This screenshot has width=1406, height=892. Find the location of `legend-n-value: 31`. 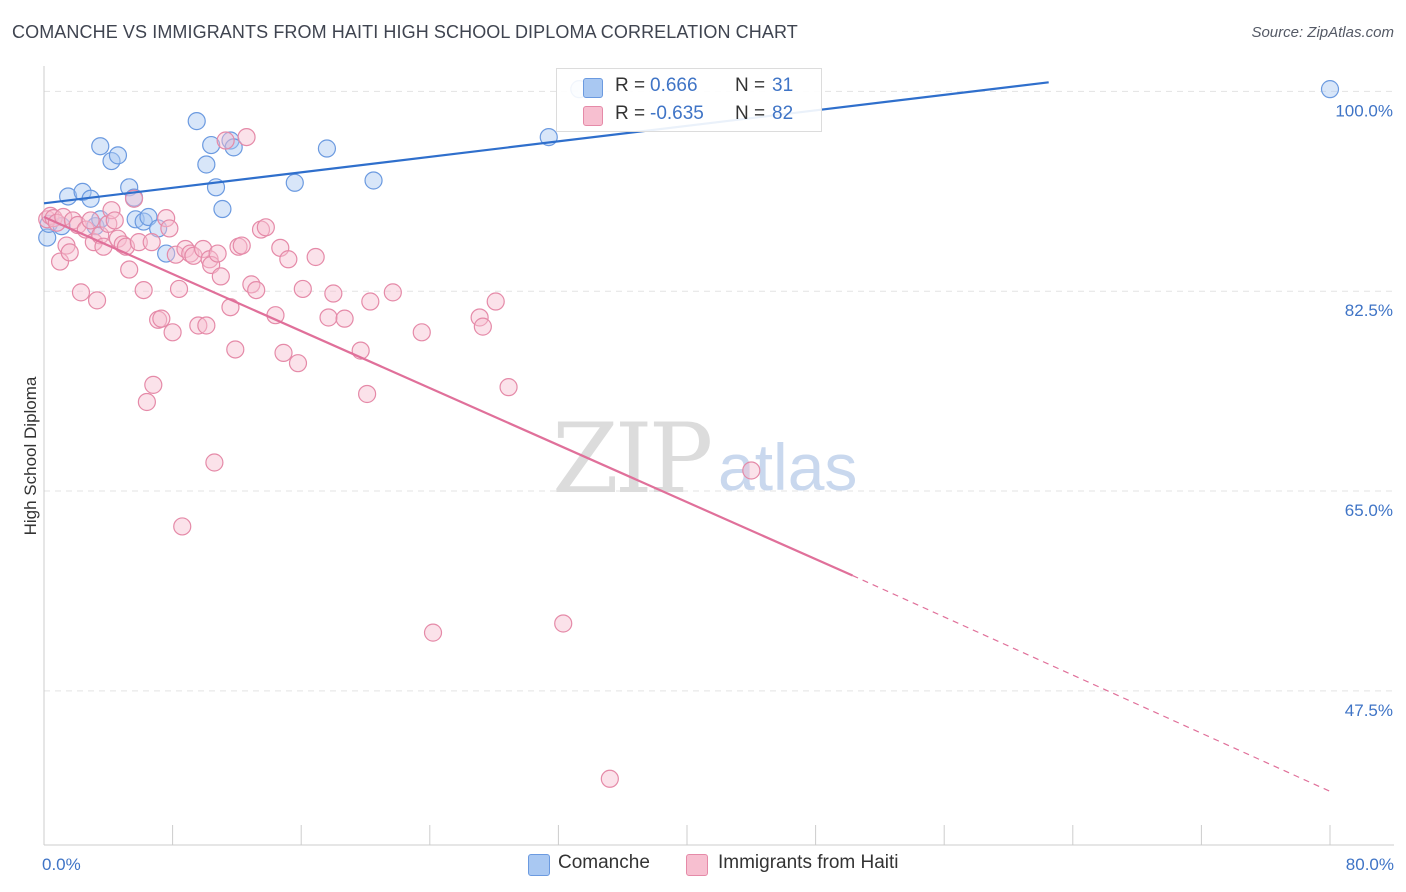

legend-n-value: 31 is located at coordinates (783, 85).